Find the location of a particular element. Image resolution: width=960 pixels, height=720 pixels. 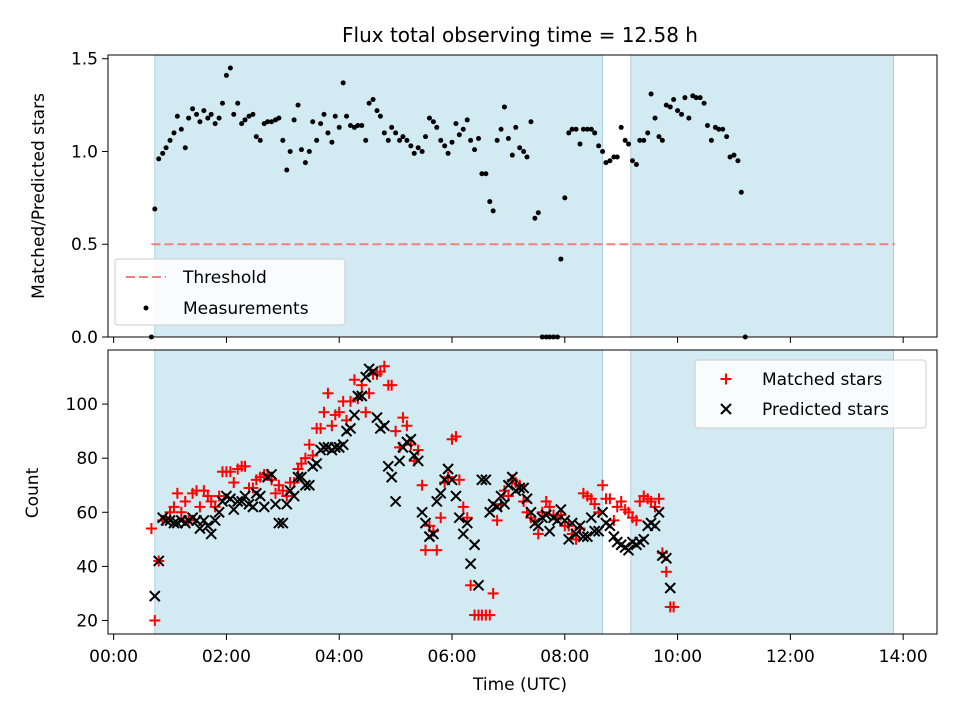

chart-title: Flux total observing time = 12.58 h is located at coordinates (520, 35).